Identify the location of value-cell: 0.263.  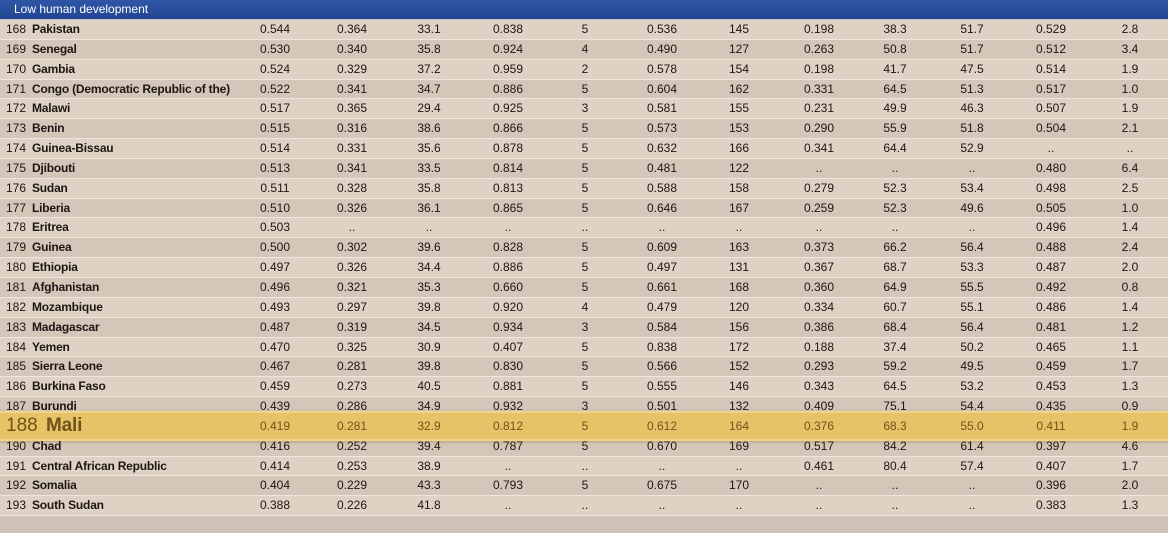
(819, 48).